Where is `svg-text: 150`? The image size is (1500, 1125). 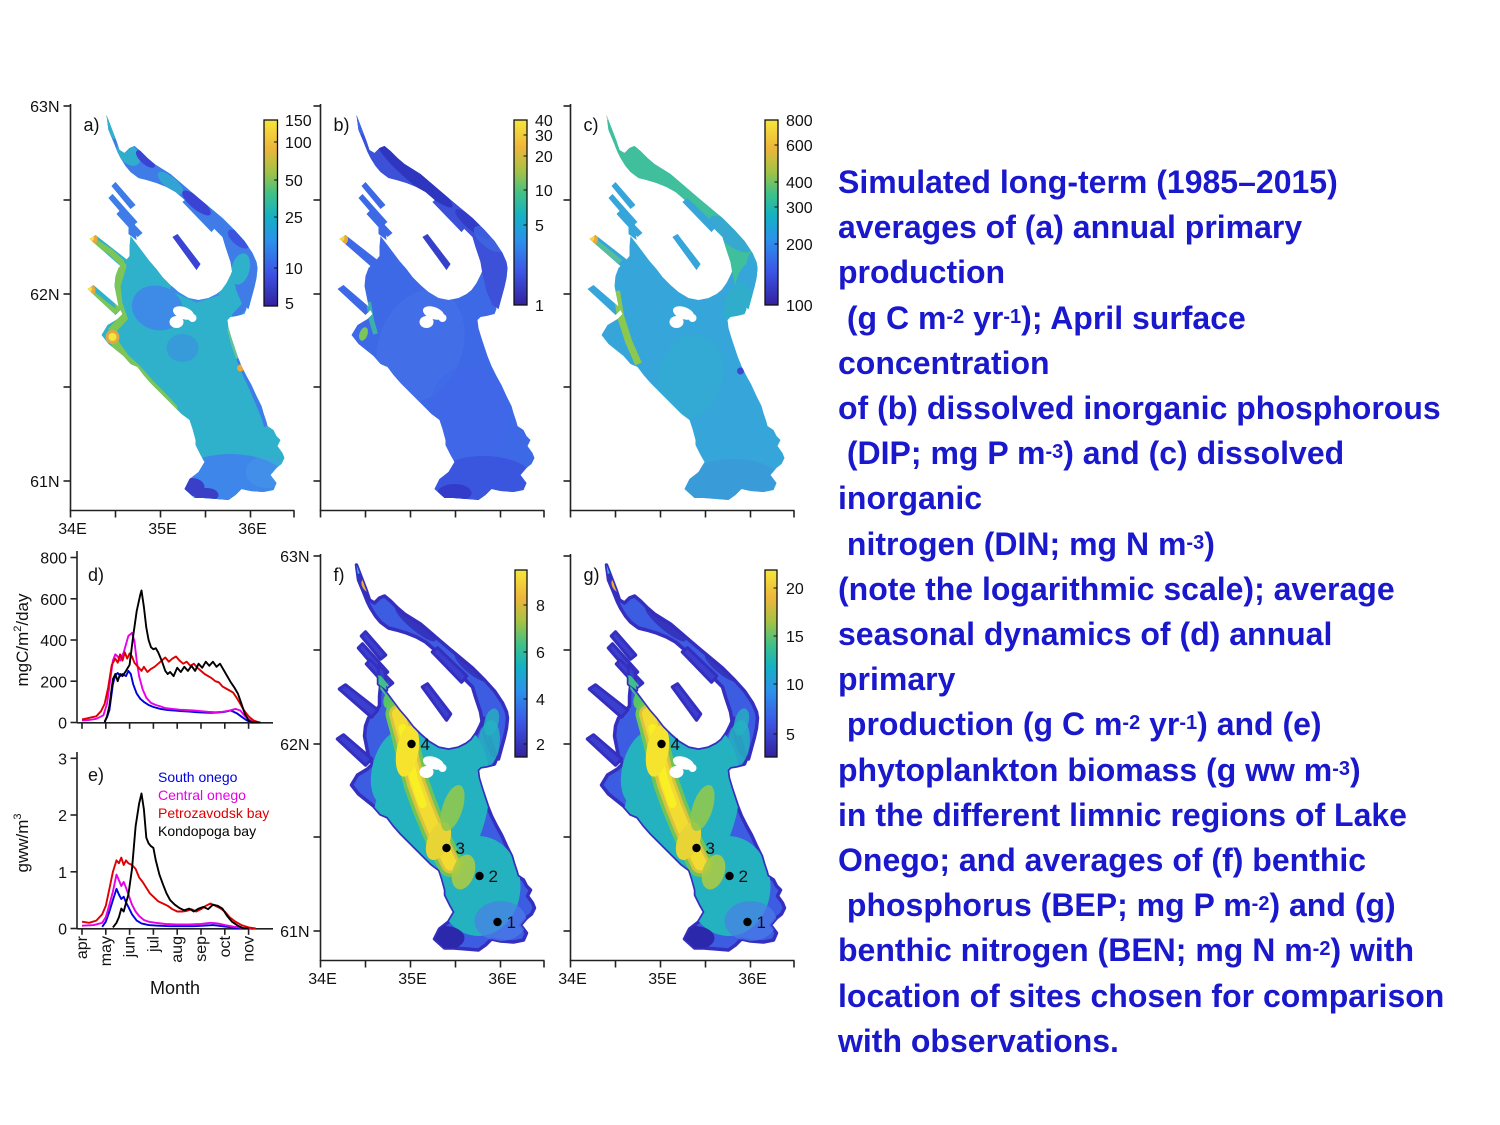 svg-text: 150 is located at coordinates (298, 121).